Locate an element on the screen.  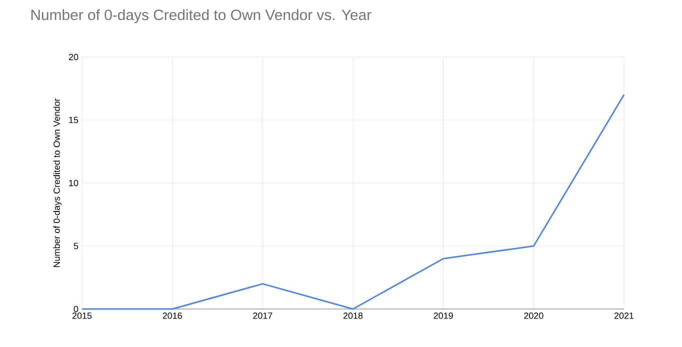
y-tick-label: 10 is located at coordinates (73, 183).